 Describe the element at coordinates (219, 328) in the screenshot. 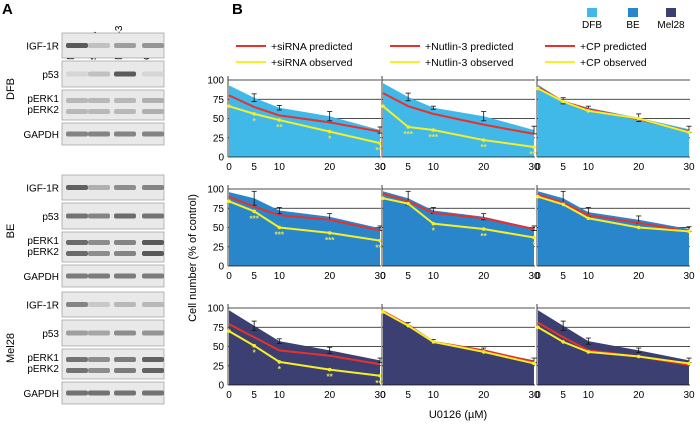

I see `y-tick-label: 75` at that location.